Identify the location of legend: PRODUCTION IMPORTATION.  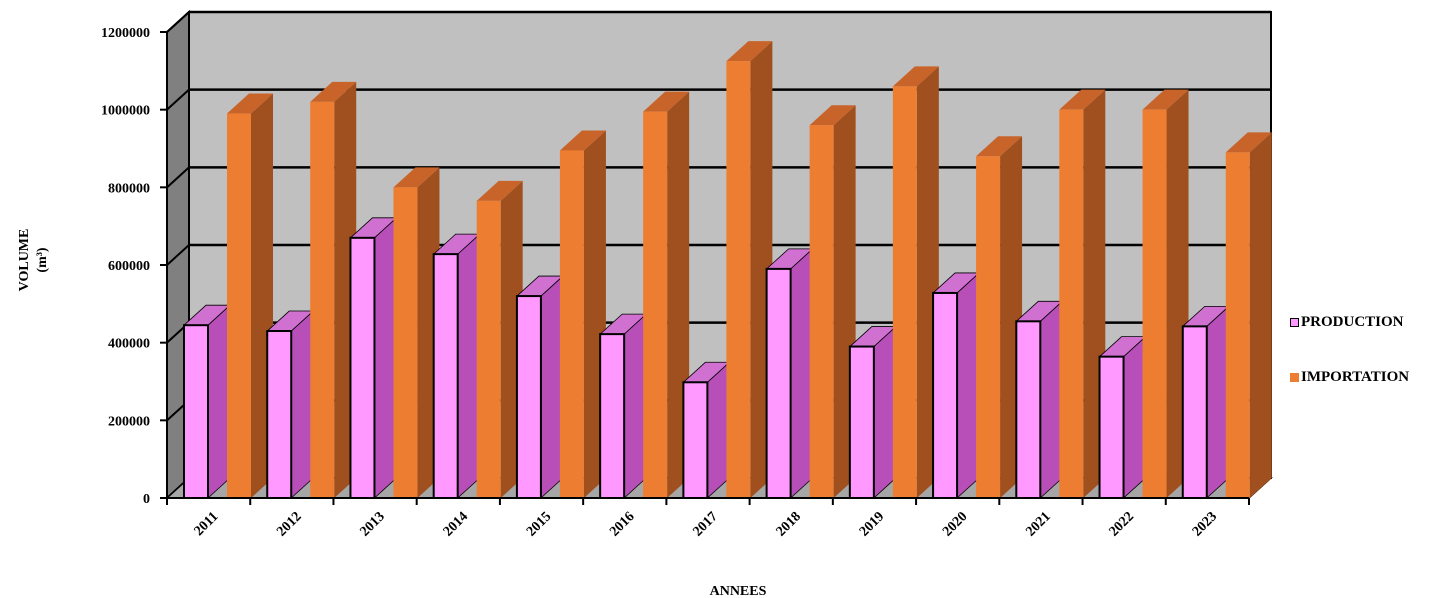
(1367, 367).